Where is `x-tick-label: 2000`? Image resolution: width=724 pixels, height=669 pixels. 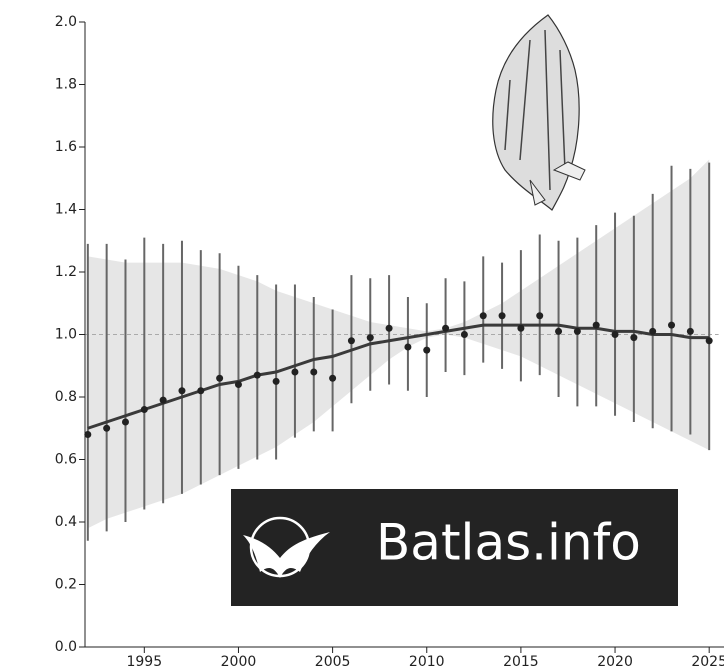
x-tick-label: 2000 is located at coordinates (239, 661).